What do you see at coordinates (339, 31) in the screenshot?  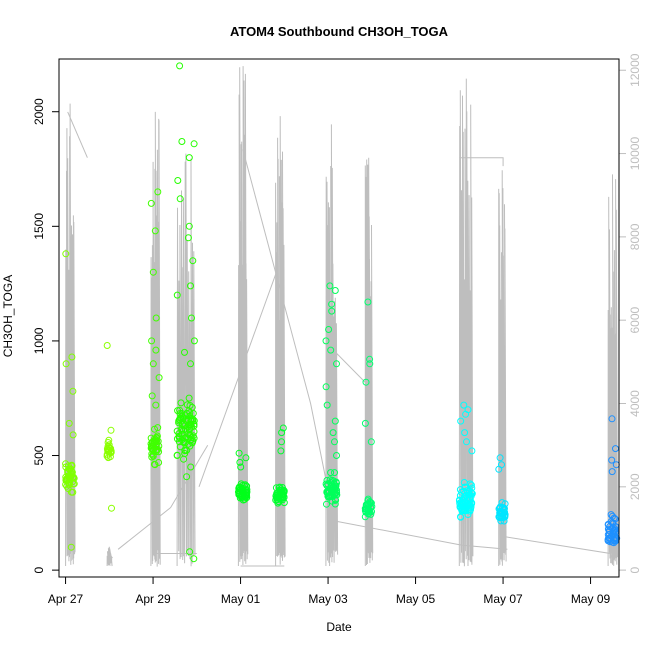 I see `chart-title: ATOM4 Southbound CH3OH_TOGA` at bounding box center [339, 31].